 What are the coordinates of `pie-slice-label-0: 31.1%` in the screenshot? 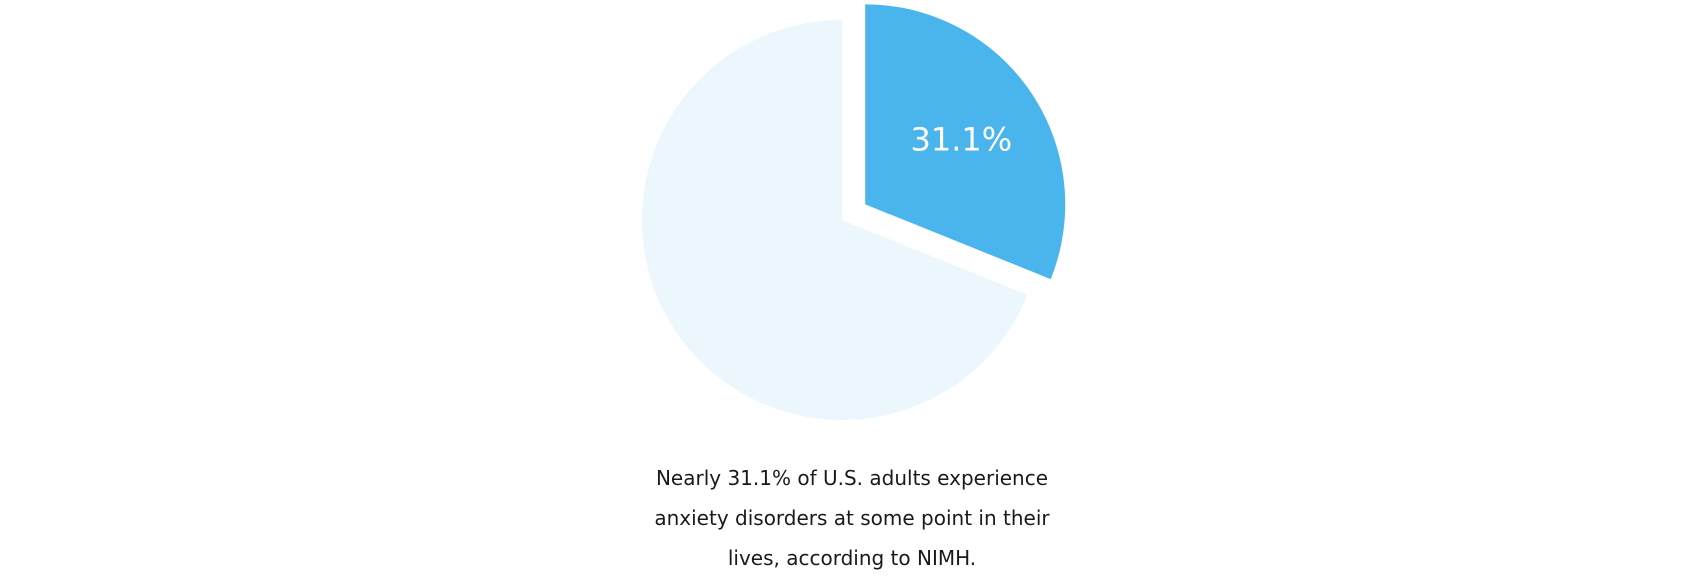 It's located at (962, 139).